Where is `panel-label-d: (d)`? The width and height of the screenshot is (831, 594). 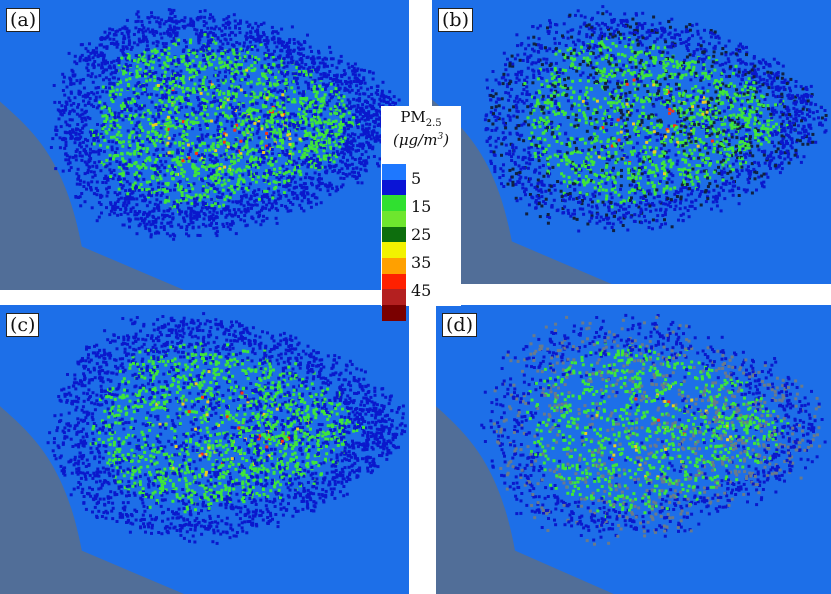
panel-label-d: (d) is located at coordinates (459, 325).